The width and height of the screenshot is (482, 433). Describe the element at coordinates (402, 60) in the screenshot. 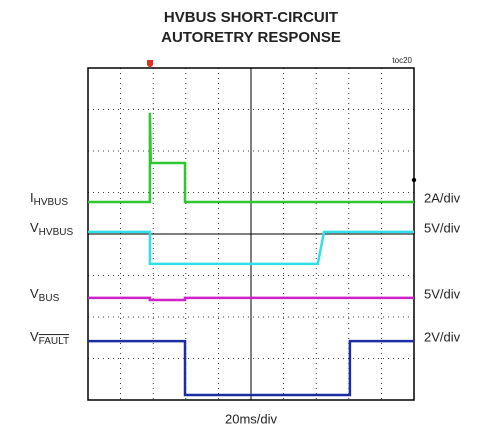

I see `figure-id: toc20` at that location.